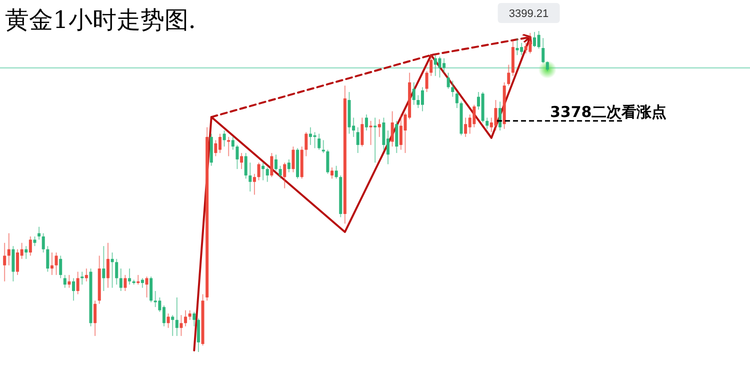 The height and width of the screenshot is (368, 750). What do you see at coordinates (608, 111) in the screenshot?
I see `ref-line-label: 3378二次看涨点` at bounding box center [608, 111].